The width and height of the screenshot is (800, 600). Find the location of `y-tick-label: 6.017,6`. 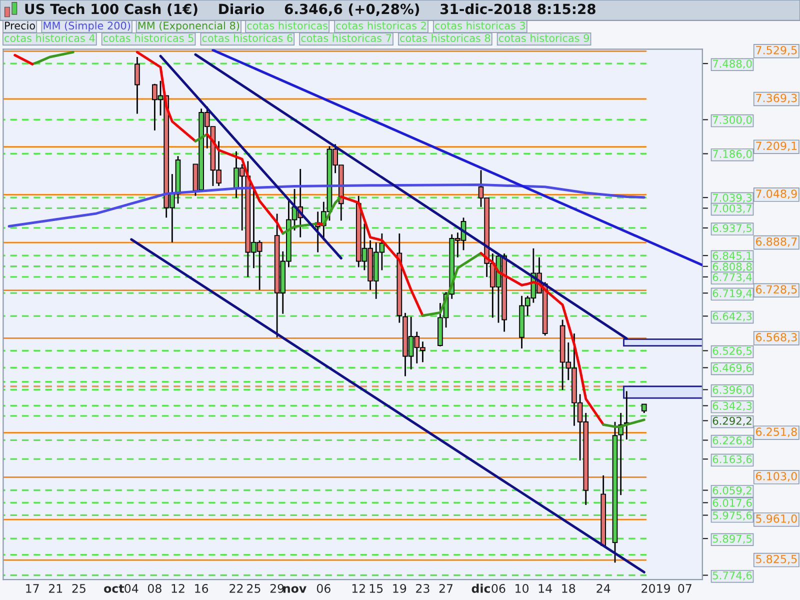

y-tick-label: 6.017,6 is located at coordinates (732, 503).